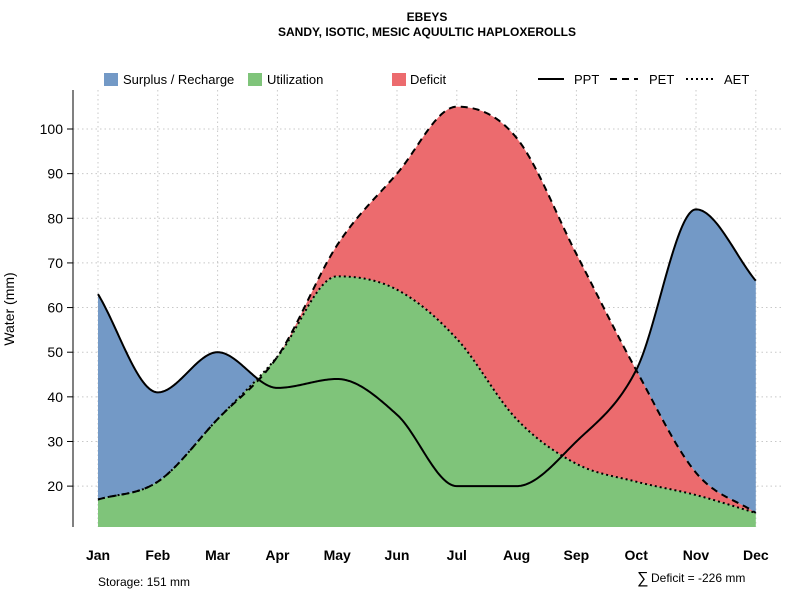 This screenshot has height=600, width=800. I want to click on x-tick-label-nov: Nov, so click(696, 555).